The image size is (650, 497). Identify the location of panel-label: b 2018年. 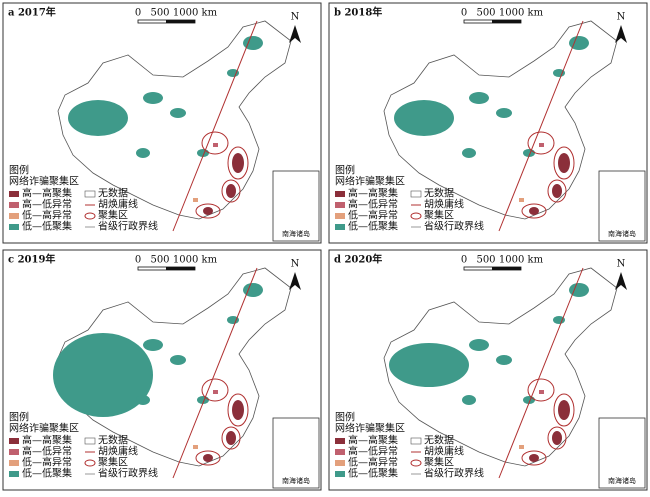
(358, 12).